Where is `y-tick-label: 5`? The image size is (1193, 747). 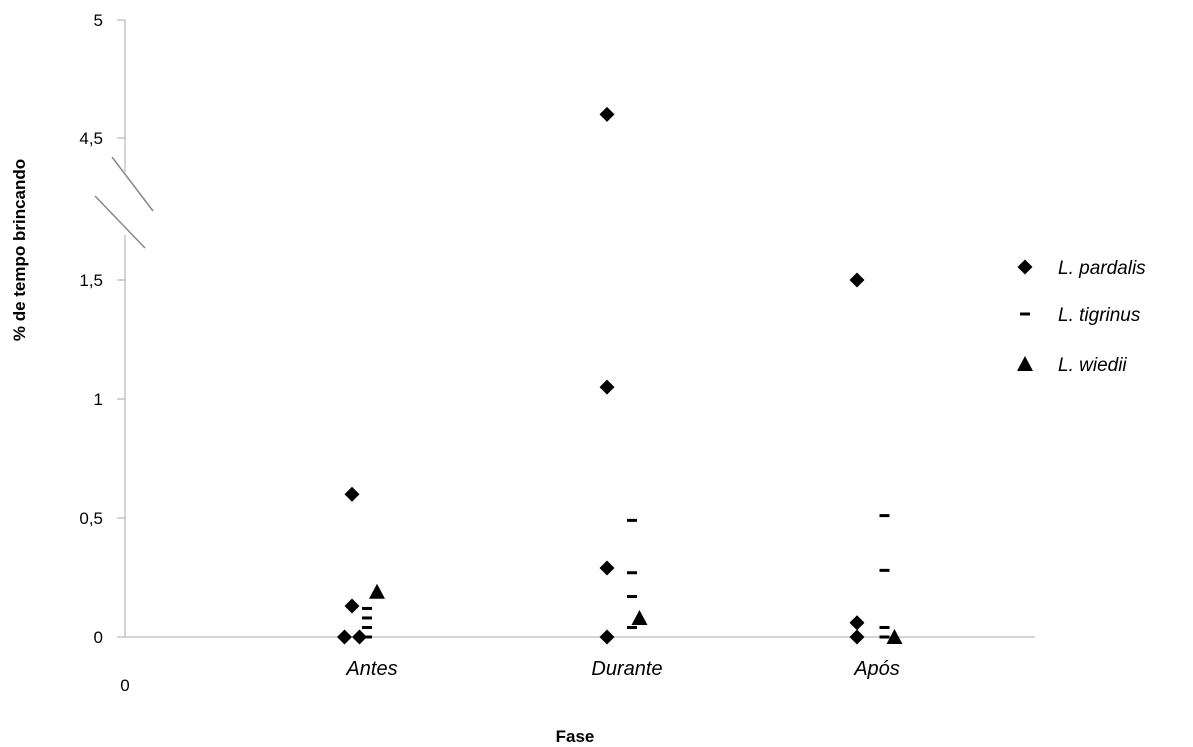
y-tick-label: 5 is located at coordinates (98, 20).